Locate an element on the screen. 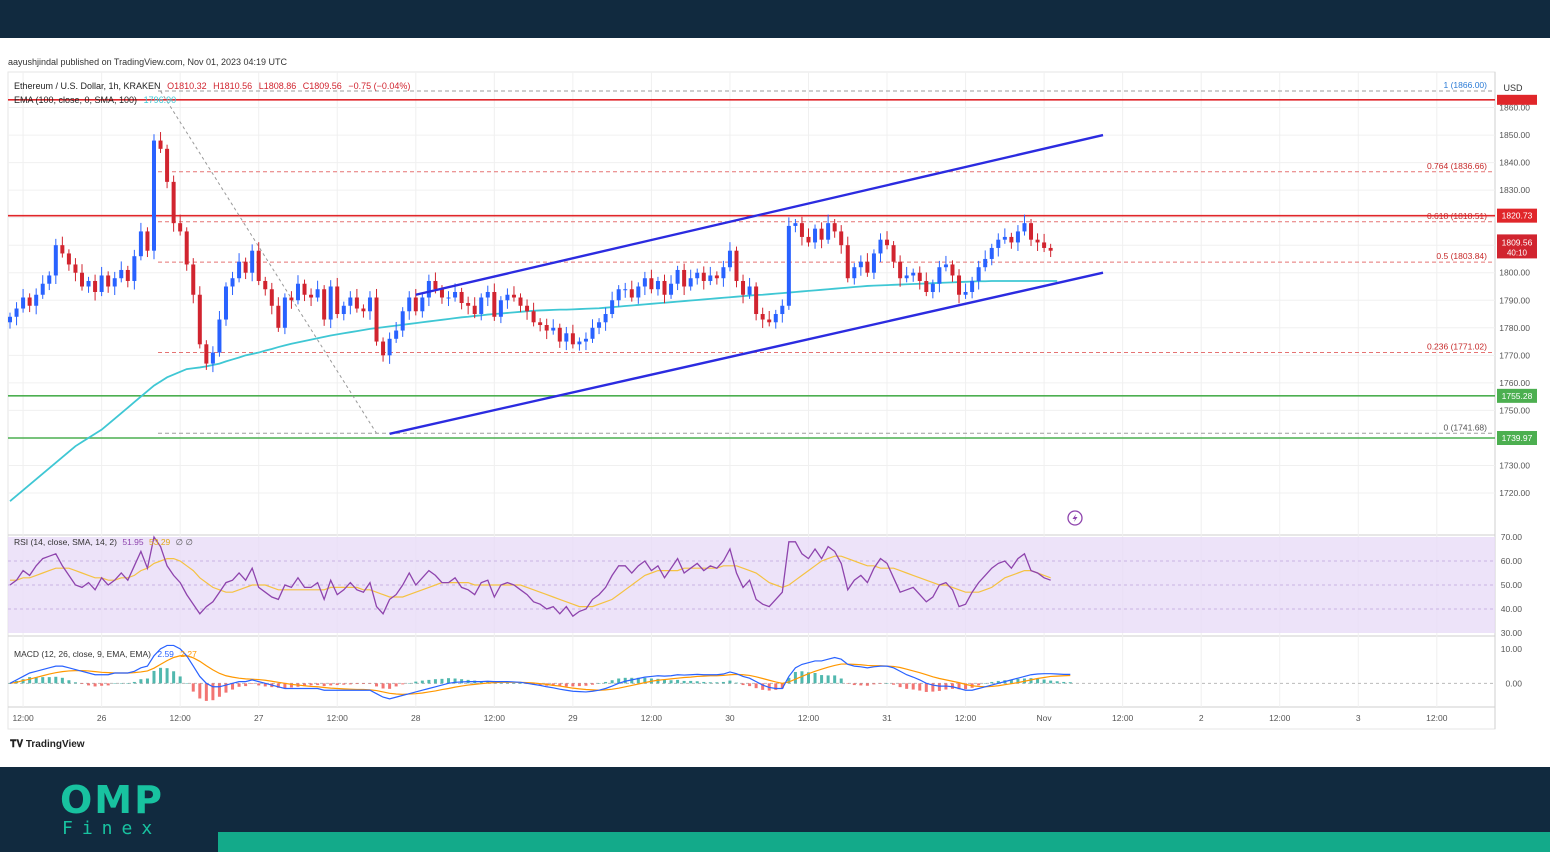  price-tick-label: 1780.00 is located at coordinates (1514, 328).